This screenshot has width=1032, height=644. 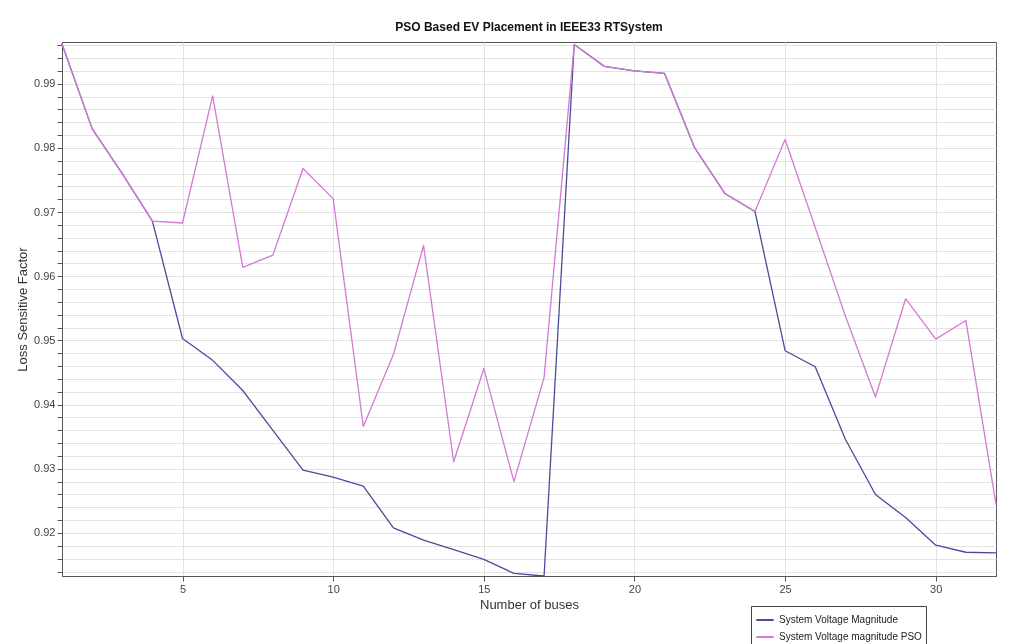 I want to click on x-tick-label: 25, so click(x=785, y=588).